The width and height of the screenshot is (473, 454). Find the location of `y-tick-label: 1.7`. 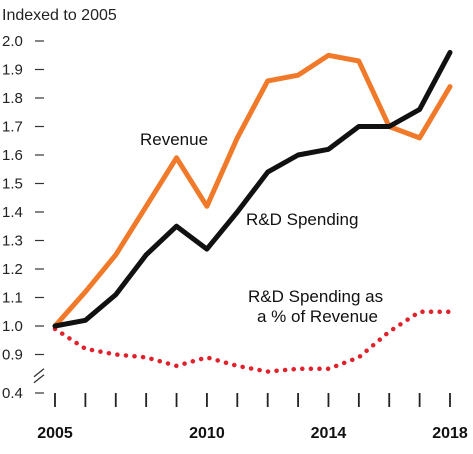

y-tick-label: 1.7 is located at coordinates (12, 127).